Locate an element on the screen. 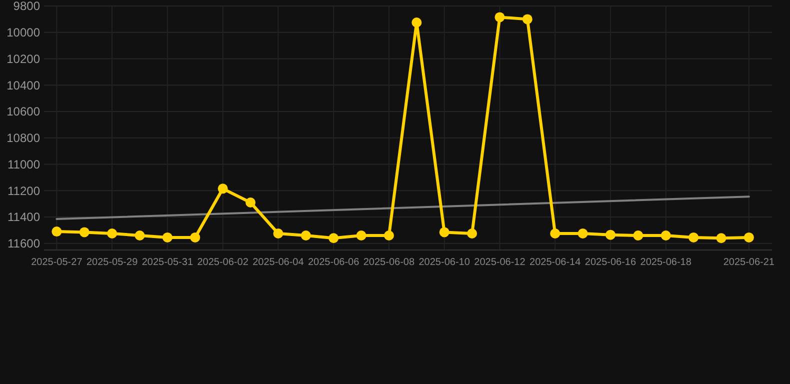 The image size is (790, 384). x-tick-label: 2025-06-14 is located at coordinates (556, 262).